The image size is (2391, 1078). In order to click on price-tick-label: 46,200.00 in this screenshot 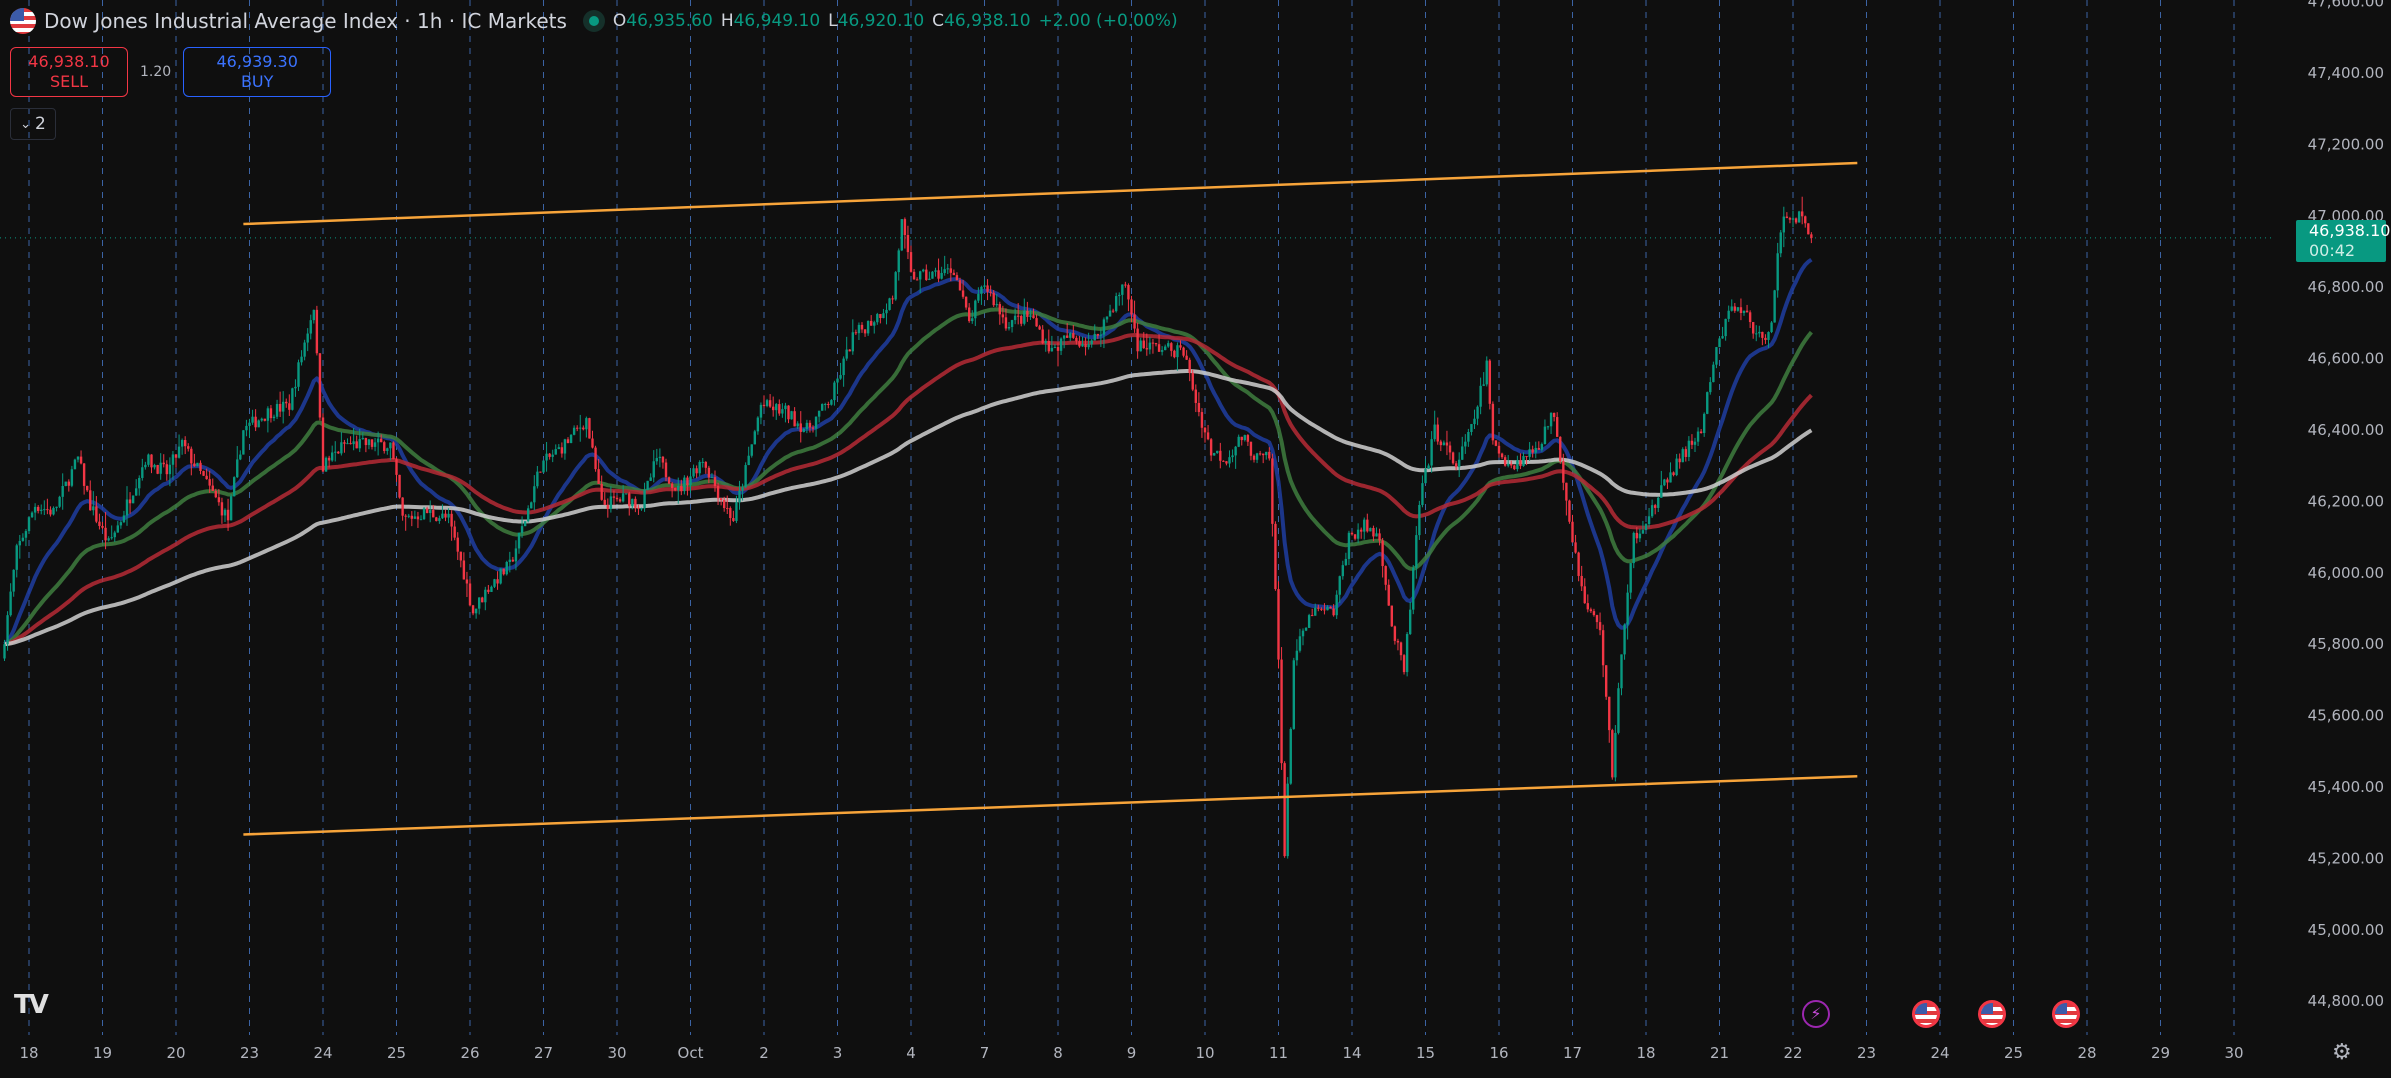, I will do `click(2346, 501)`.